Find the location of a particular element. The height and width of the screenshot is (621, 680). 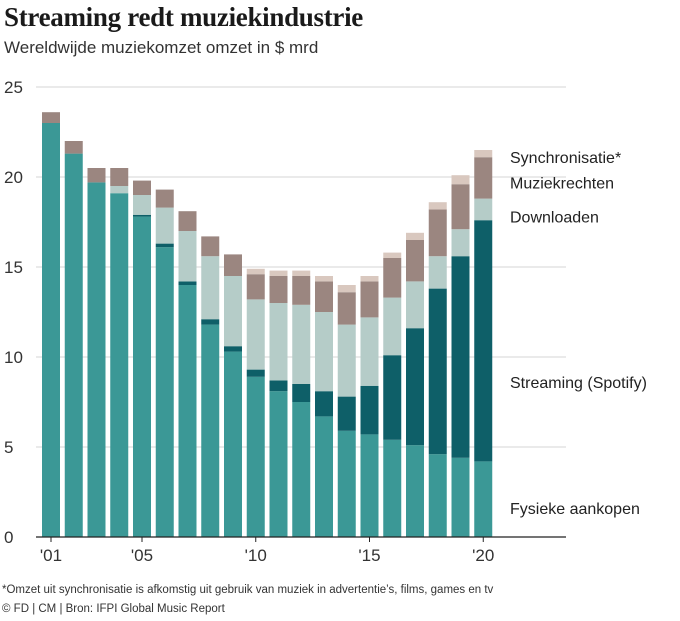

bar-segment-fysiek-2020 is located at coordinates (483, 499).